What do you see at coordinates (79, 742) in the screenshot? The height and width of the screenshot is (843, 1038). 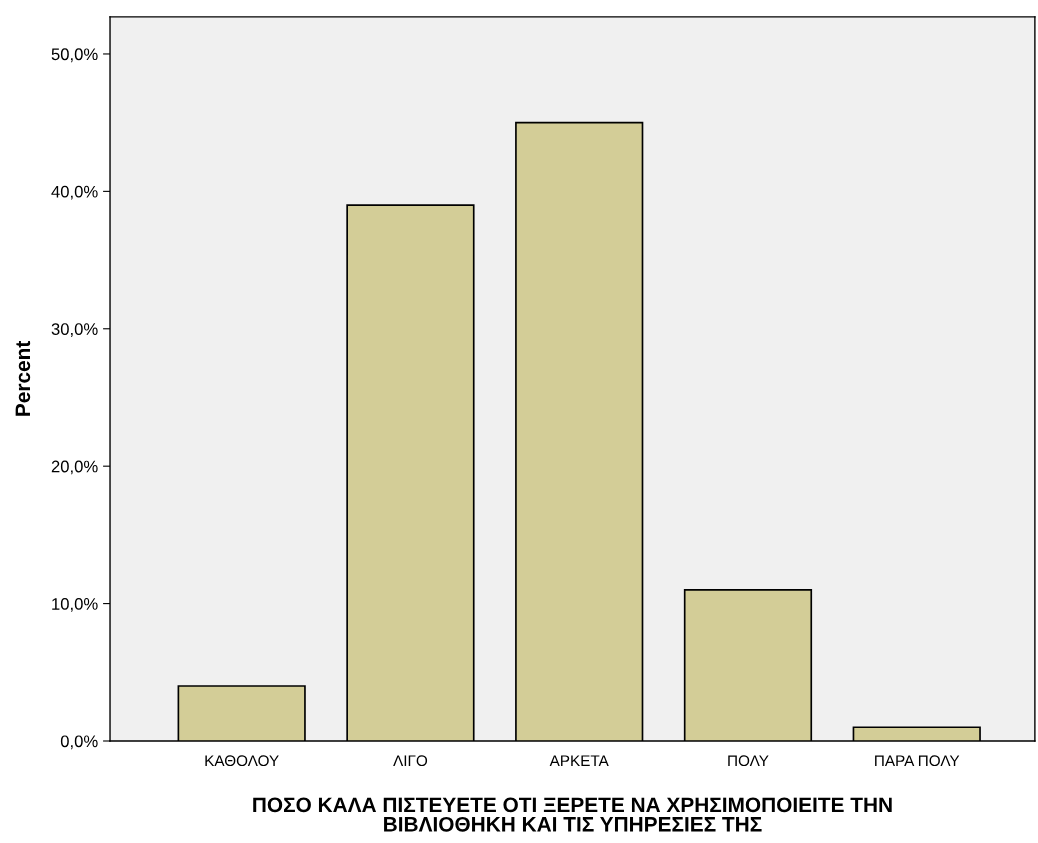 I see `y-tick-label: 0,0%` at bounding box center [79, 742].